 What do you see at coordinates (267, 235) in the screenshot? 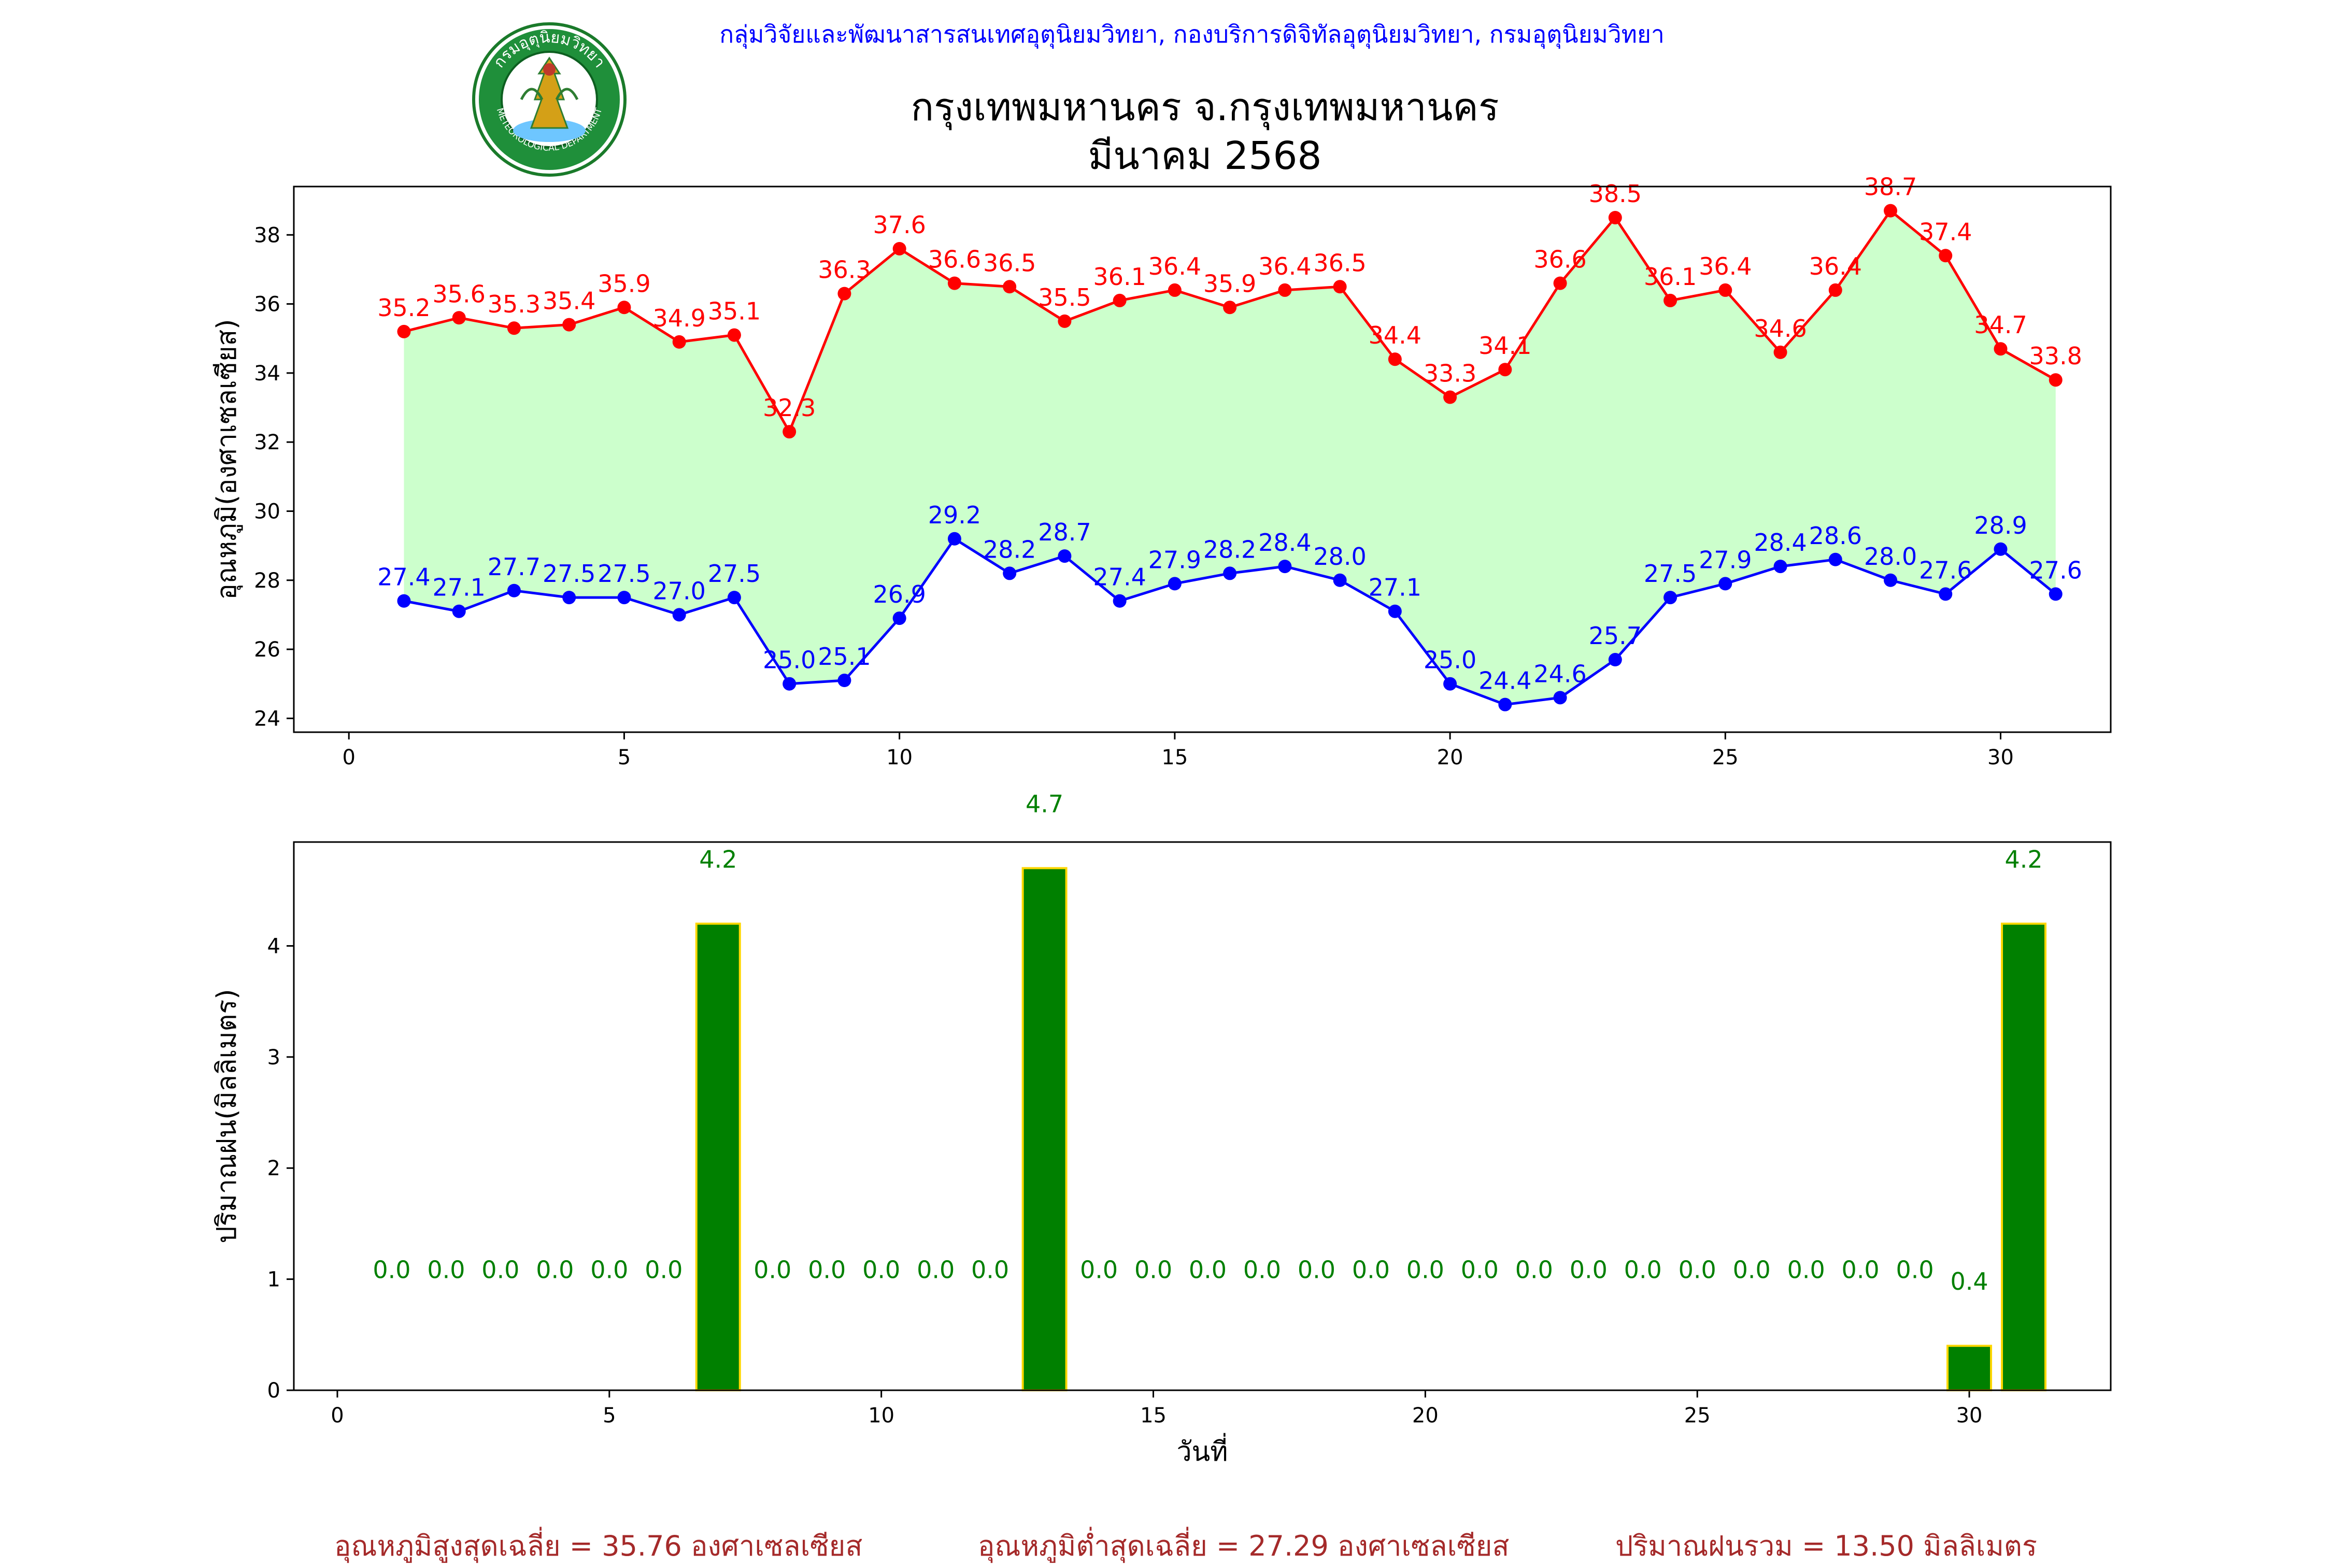
I see `temp-y-tick-label: 38` at bounding box center [267, 235].